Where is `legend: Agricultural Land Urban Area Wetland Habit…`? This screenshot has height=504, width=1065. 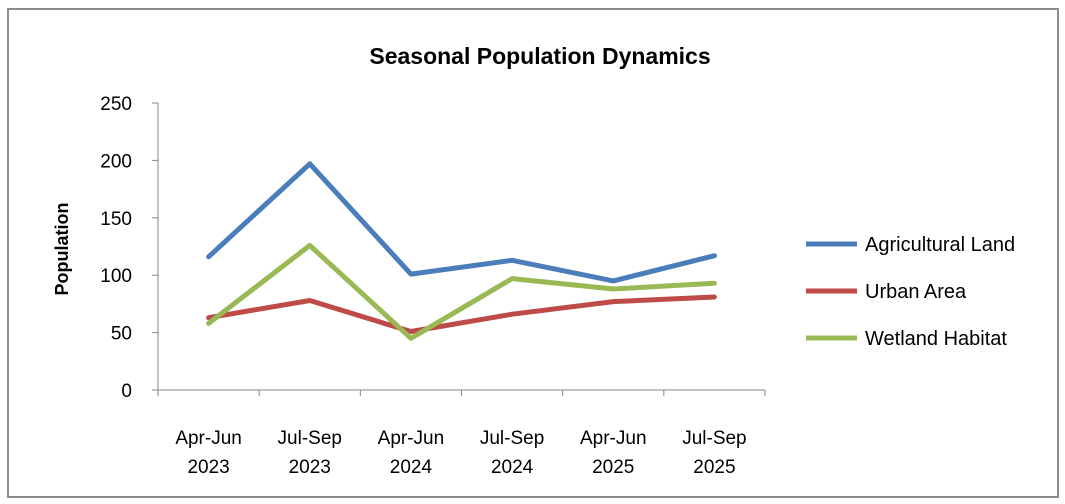 legend: Agricultural Land Urban Area Wetland Habit… is located at coordinates (910, 292).